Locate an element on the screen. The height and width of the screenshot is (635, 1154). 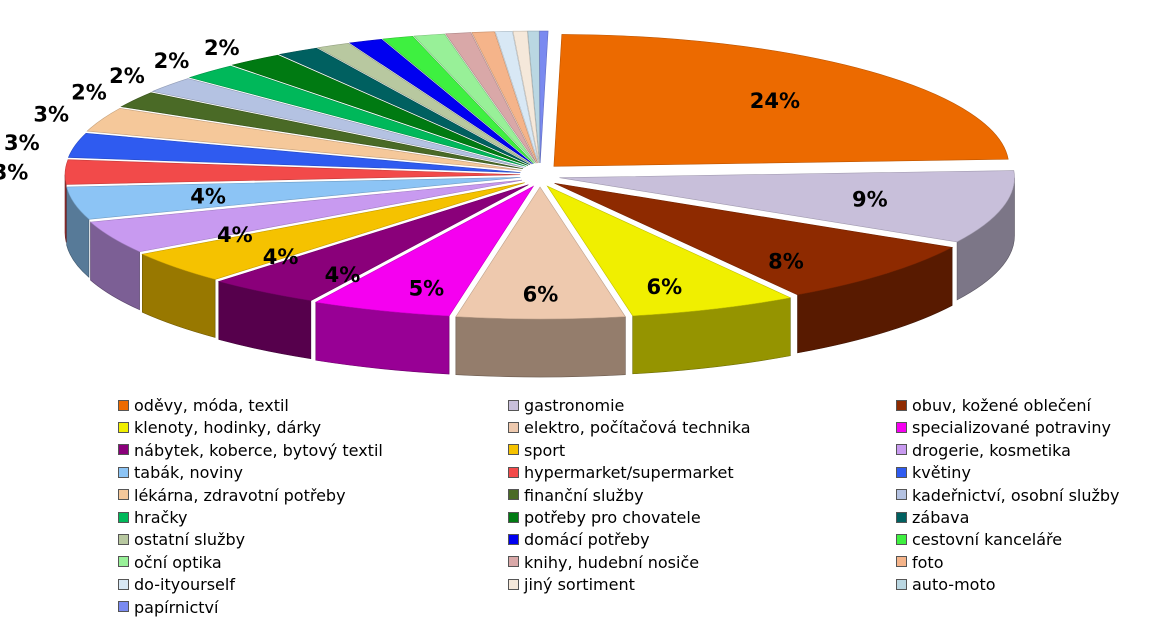
legend-label: drogerie, kosmetika is located at coordinates (991, 450).